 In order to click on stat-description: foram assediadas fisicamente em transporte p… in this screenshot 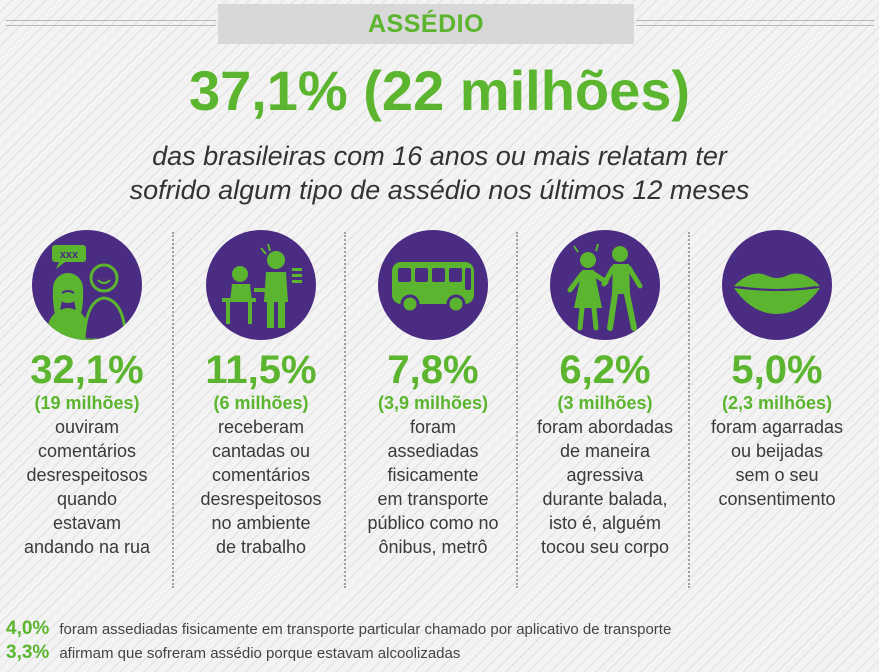, I will do `click(433, 487)`.